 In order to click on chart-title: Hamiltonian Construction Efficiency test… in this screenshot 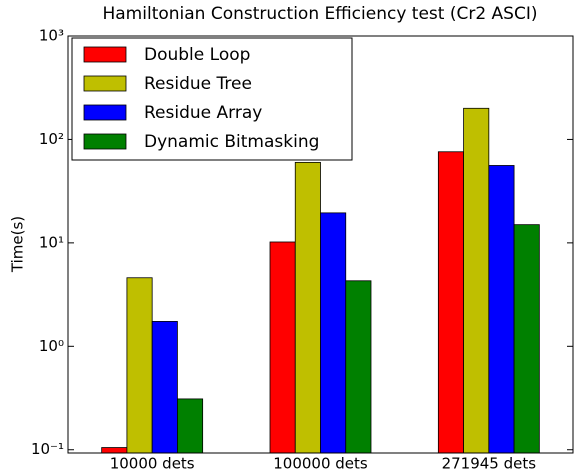, I will do `click(319, 14)`.